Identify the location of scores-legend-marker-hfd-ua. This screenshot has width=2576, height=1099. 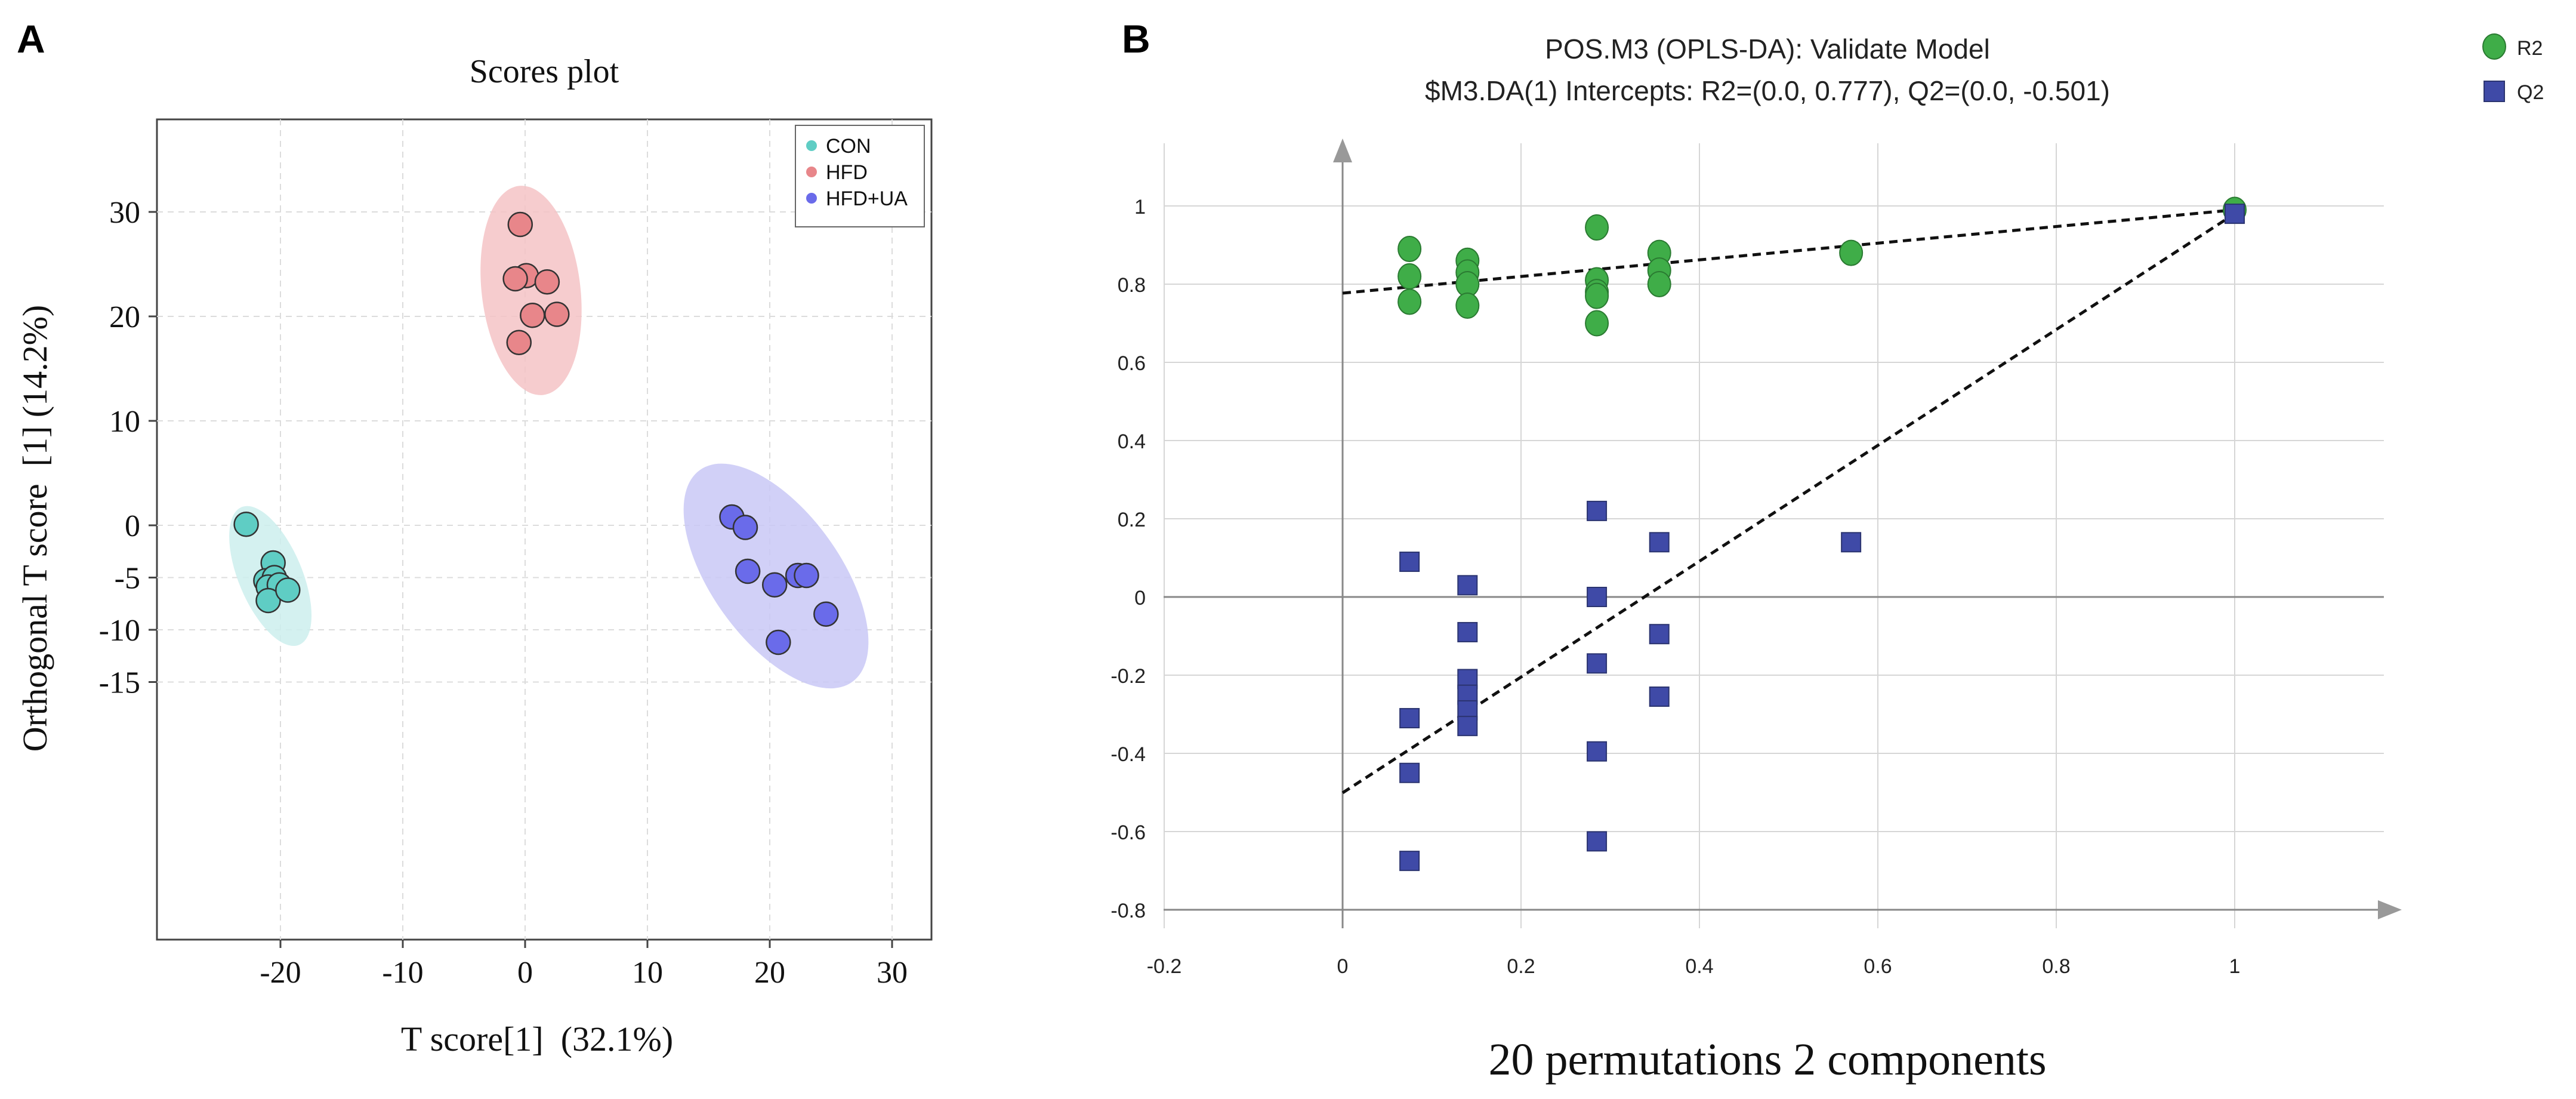
(811, 198).